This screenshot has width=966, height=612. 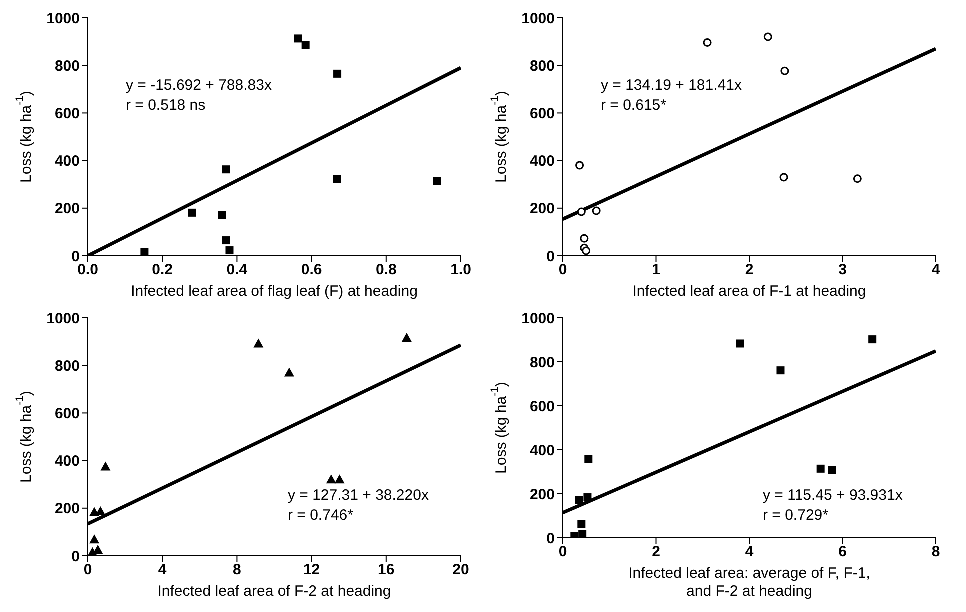 I want to click on x-axis-title: Infected leaf area of F-2 at heading, so click(x=275, y=591).